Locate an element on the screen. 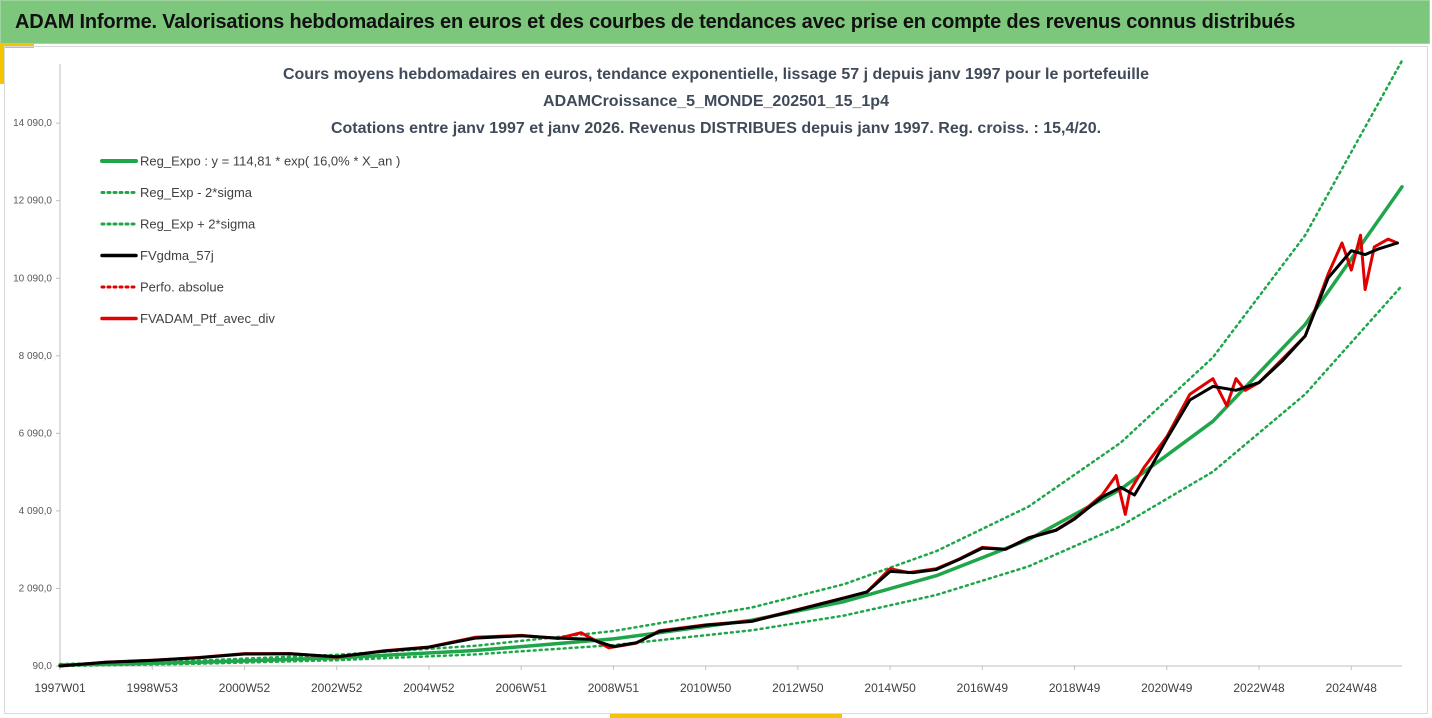 The width and height of the screenshot is (1432, 718). accent-bar-bottom is located at coordinates (726, 716).